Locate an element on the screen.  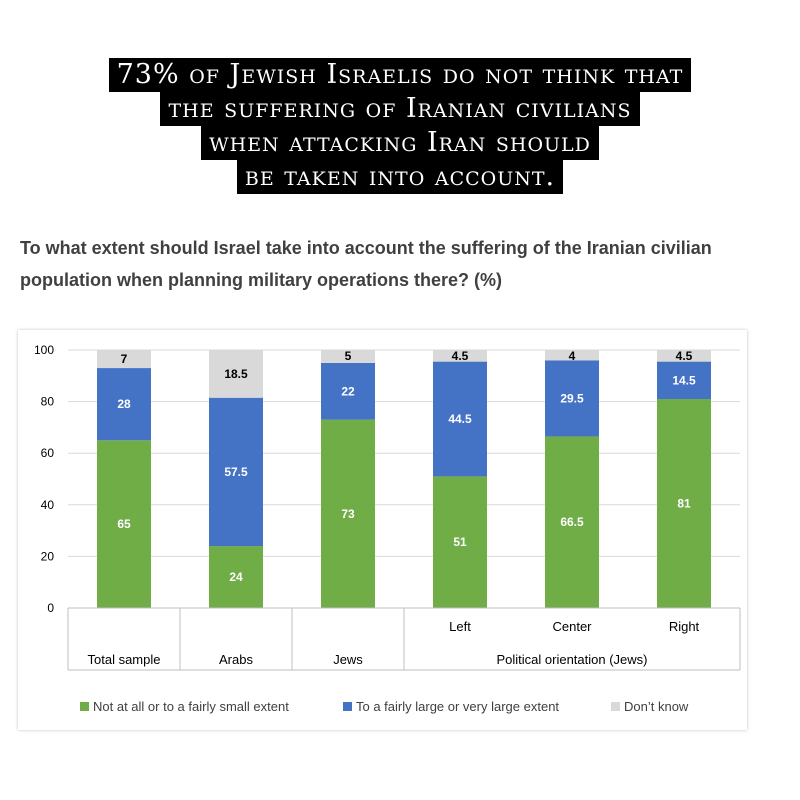
data-label-1-2: 24 is located at coordinates (236, 577).